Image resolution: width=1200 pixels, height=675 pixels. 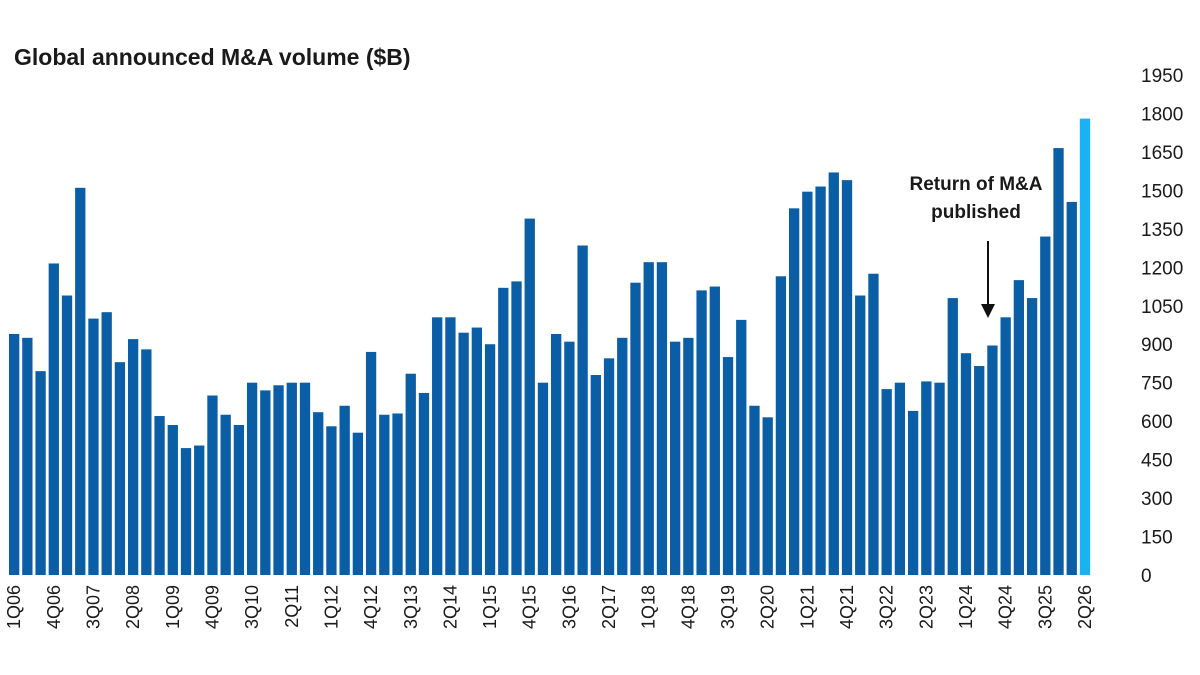 I want to click on bar-2Q20, so click(x=767, y=496).